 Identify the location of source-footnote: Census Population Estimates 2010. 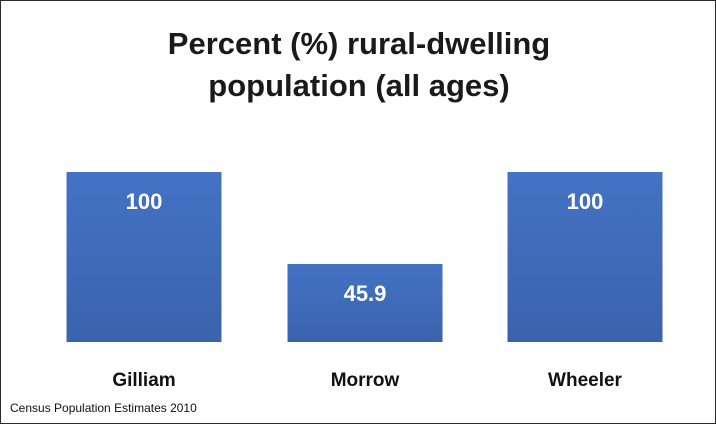
(103, 408).